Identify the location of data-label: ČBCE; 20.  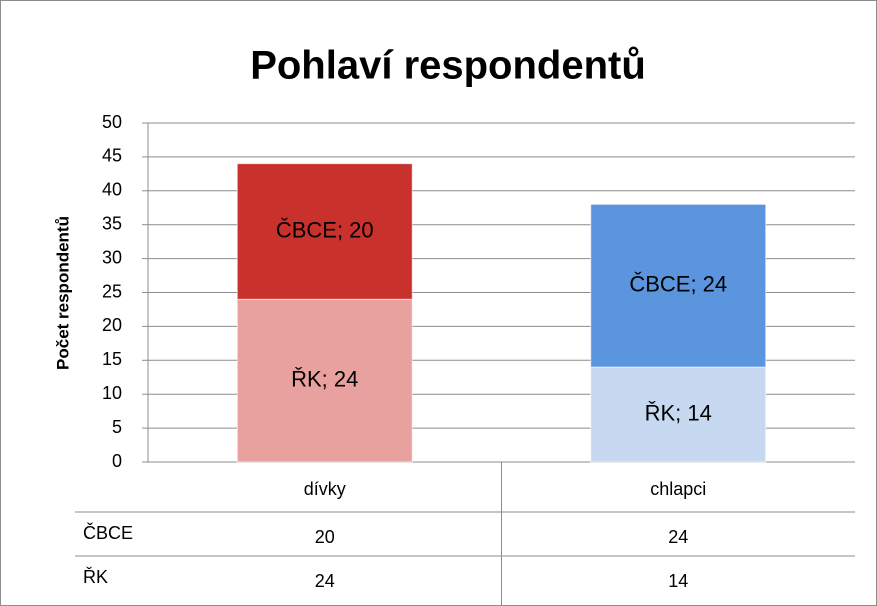
(325, 229).